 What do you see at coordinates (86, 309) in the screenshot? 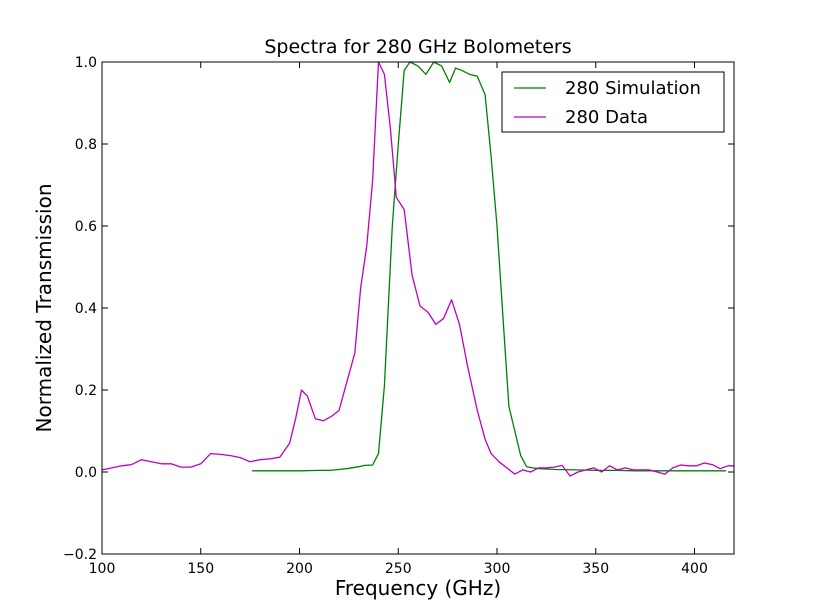
I see `y-tick-label: 0.4` at bounding box center [86, 309].